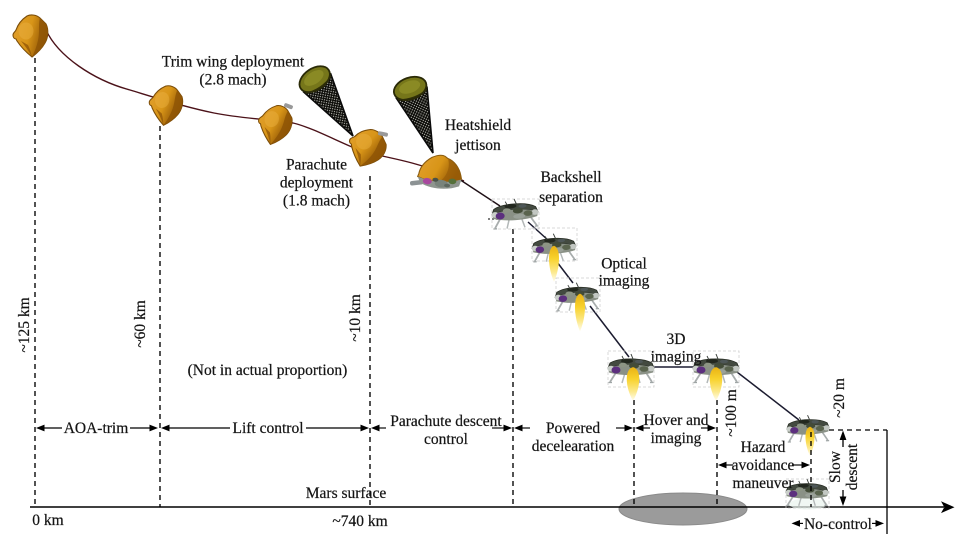  What do you see at coordinates (96, 428) in the screenshot?
I see `svg-text: AOA-trim` at bounding box center [96, 428].